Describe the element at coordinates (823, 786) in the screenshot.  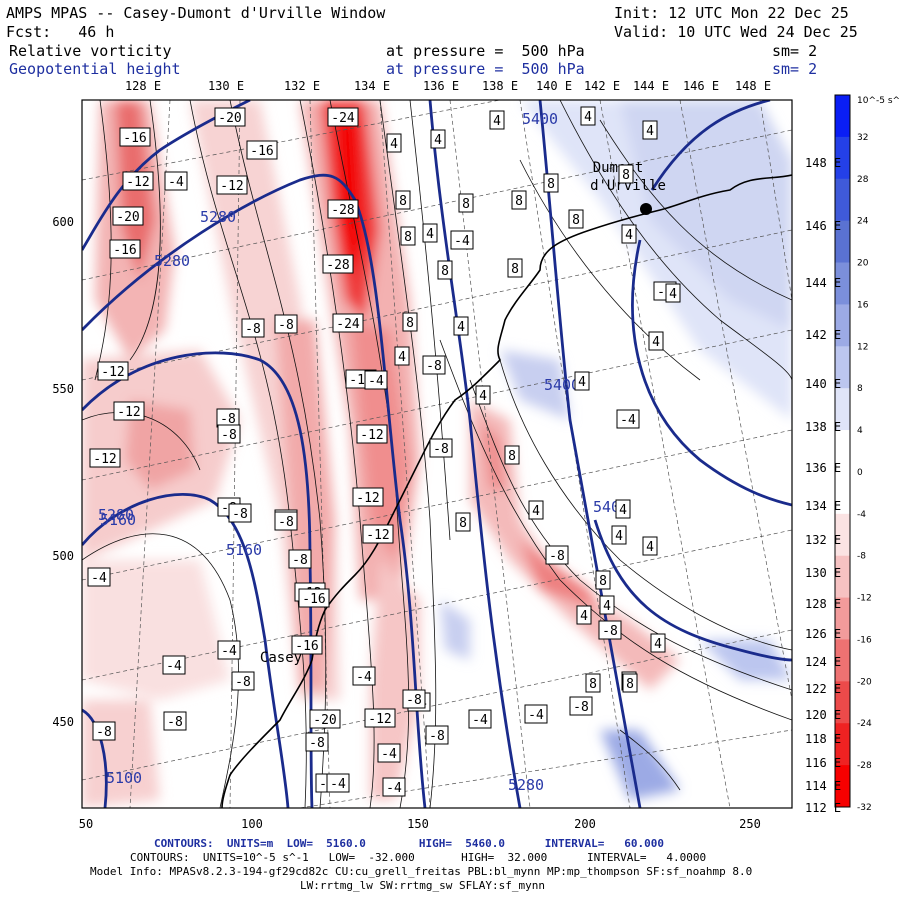
I see `right-lon-label: 114 E` at that location.